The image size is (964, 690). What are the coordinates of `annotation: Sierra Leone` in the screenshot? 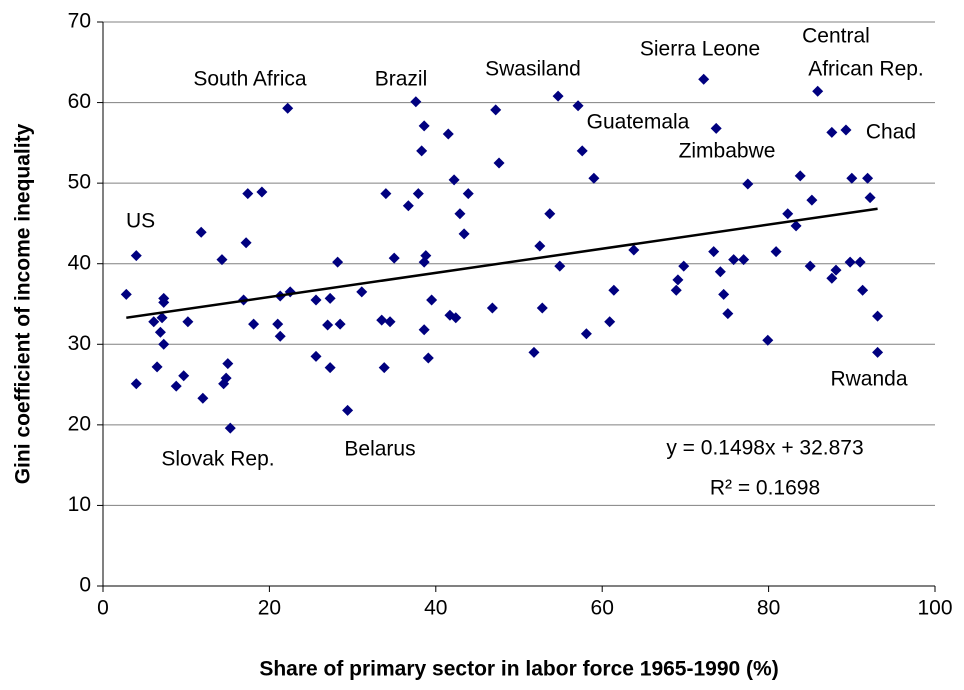 It's located at (700, 49).